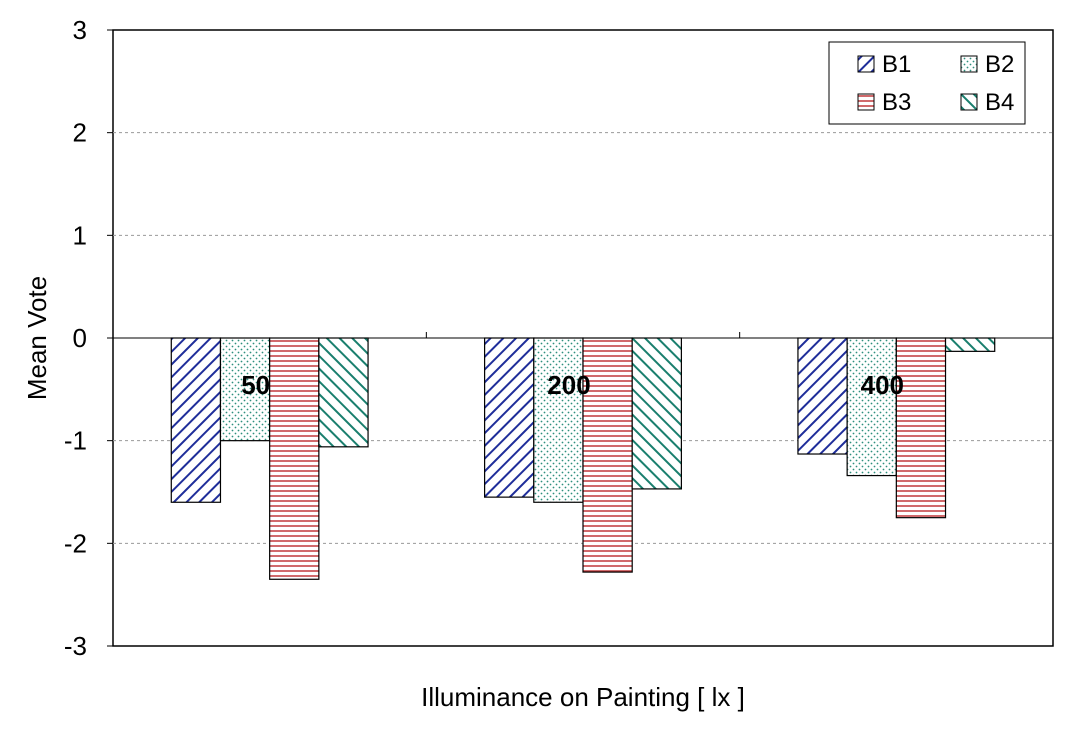 The height and width of the screenshot is (731, 1068). What do you see at coordinates (866, 102) in the screenshot?
I see `legend-swatch-b3` at bounding box center [866, 102].